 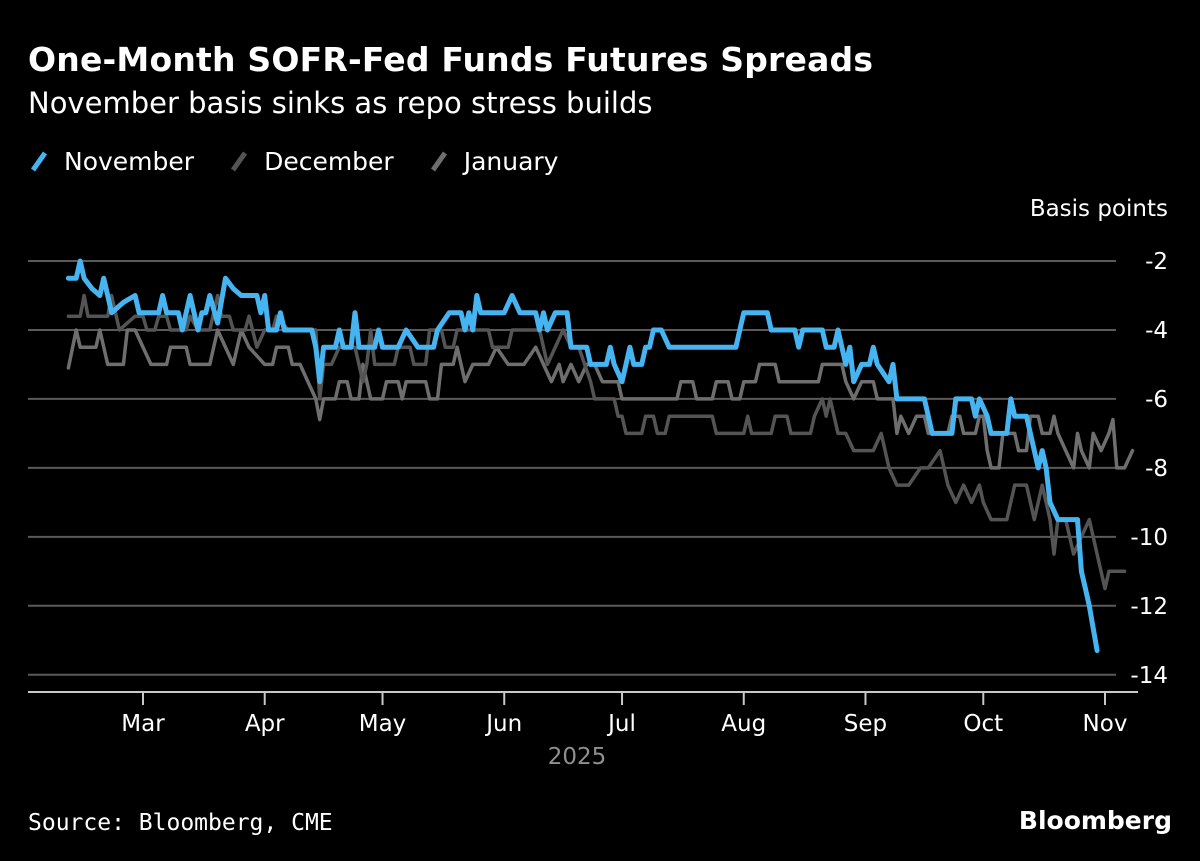 What do you see at coordinates (383, 724) in the screenshot?
I see `x-tick-label: May` at bounding box center [383, 724].